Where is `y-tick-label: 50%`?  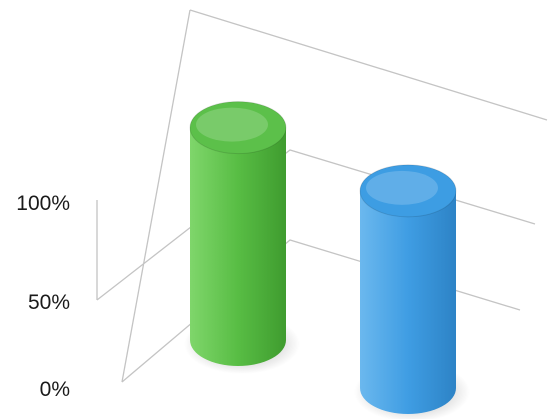
y-tick-label: 50% is located at coordinates (49, 302).